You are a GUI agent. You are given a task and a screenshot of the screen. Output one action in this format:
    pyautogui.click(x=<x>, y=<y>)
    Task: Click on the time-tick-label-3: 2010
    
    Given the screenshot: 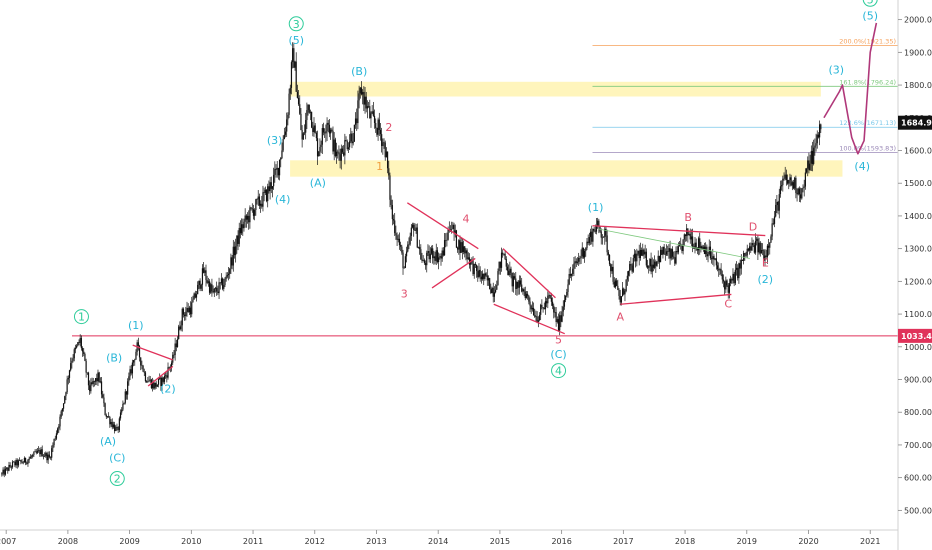 What is the action you would take?
    pyautogui.click(x=191, y=541)
    